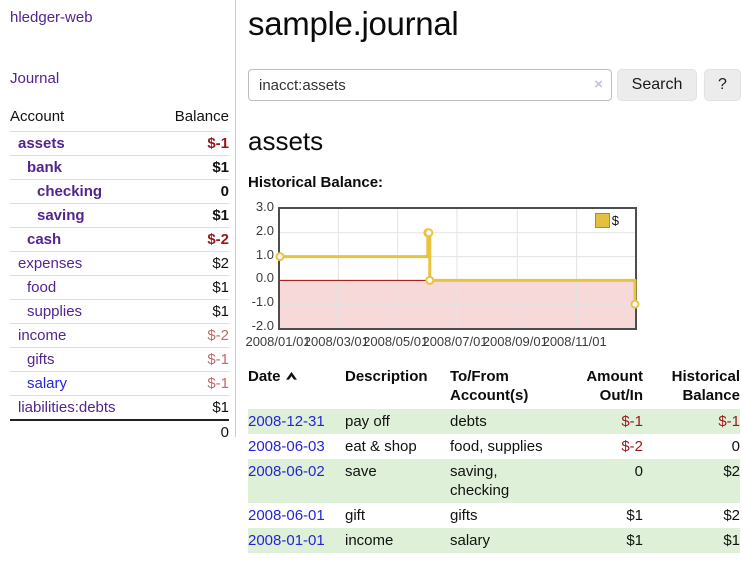 Image resolution: width=742 pixels, height=582 pixels. Describe the element at coordinates (67, 407) in the screenshot. I see `account-link-liabilities-debts: liabilities:debts` at that location.